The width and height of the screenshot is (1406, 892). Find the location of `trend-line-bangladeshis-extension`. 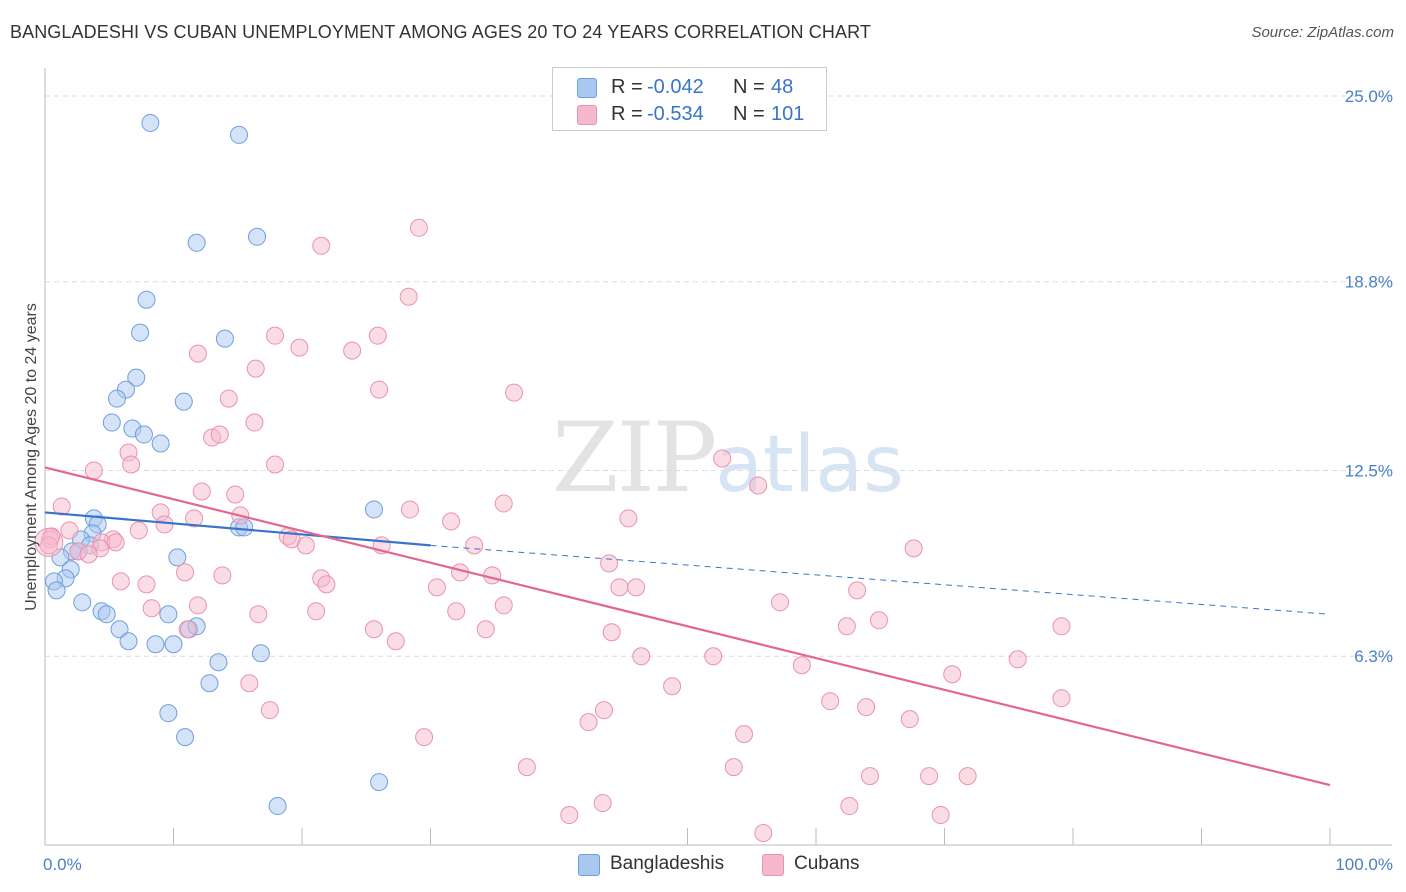

trend-line-bangladeshis-extension is located at coordinates (880, 579).